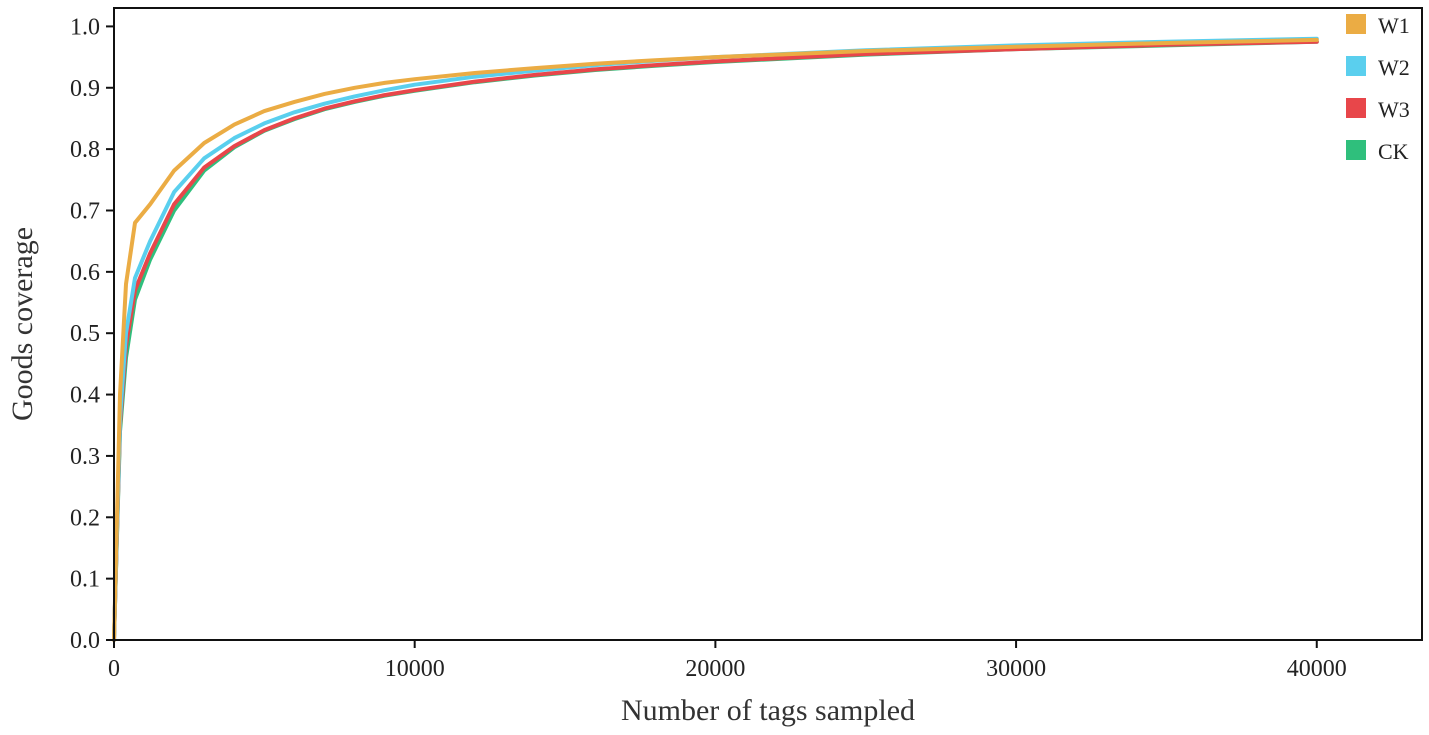 The height and width of the screenshot is (735, 1429). What do you see at coordinates (1394, 67) in the screenshot?
I see `legend-label-w2: W2` at bounding box center [1394, 67].